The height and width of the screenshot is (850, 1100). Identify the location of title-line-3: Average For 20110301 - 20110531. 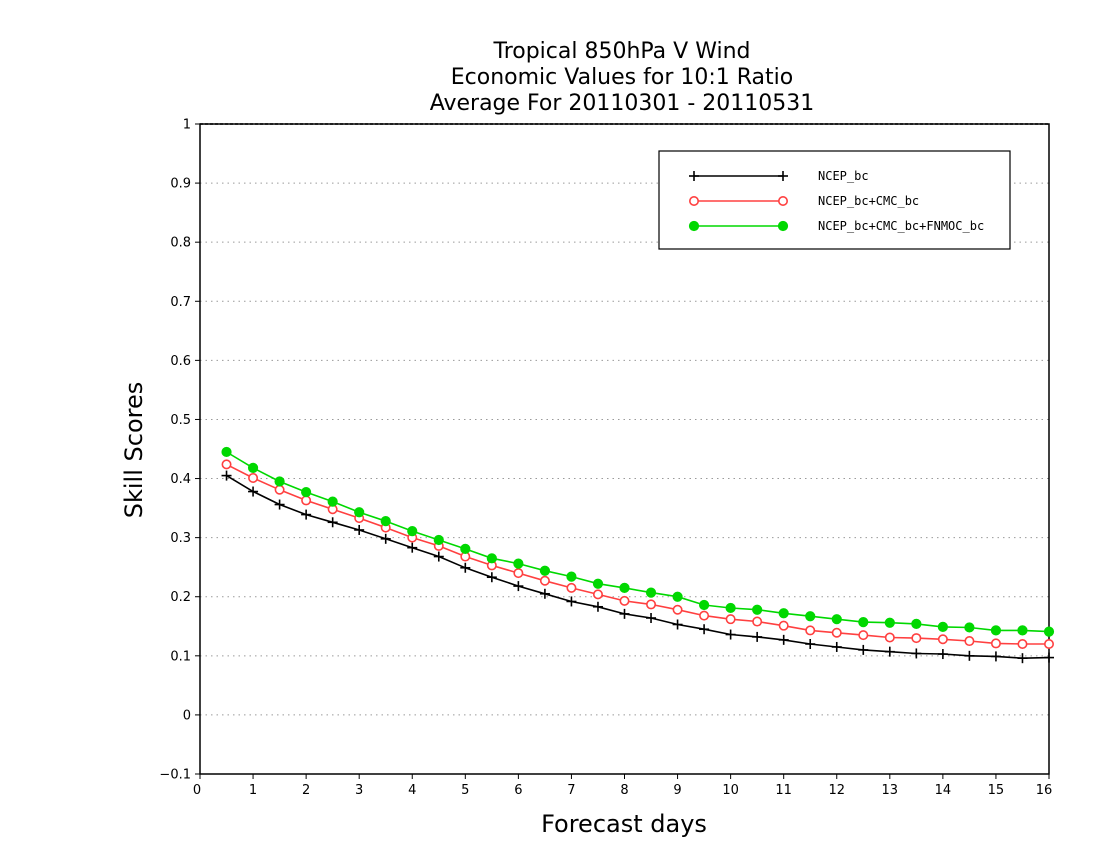
(622, 103).